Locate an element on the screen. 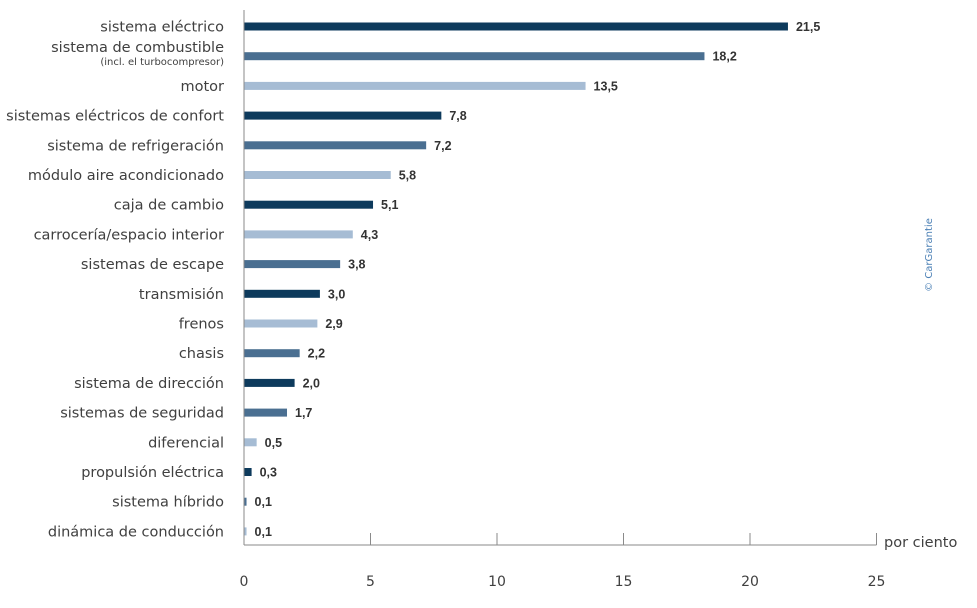 The image size is (977, 608). category-label: motor is located at coordinates (202, 87).